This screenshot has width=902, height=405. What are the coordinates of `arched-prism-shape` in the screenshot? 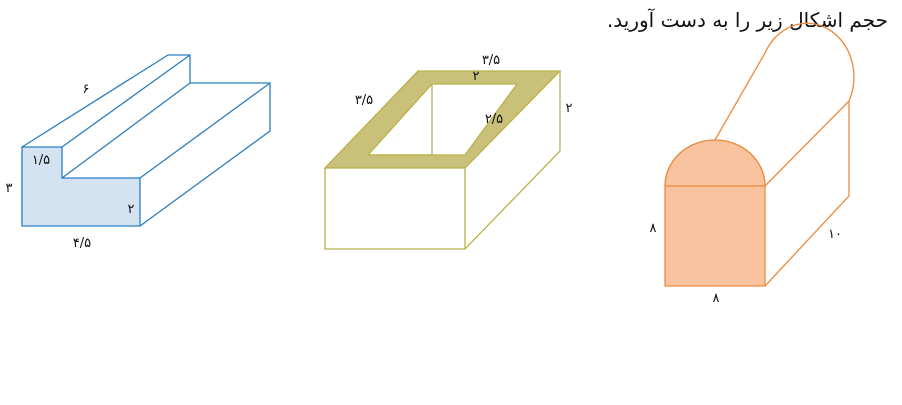 It's located at (759, 154).